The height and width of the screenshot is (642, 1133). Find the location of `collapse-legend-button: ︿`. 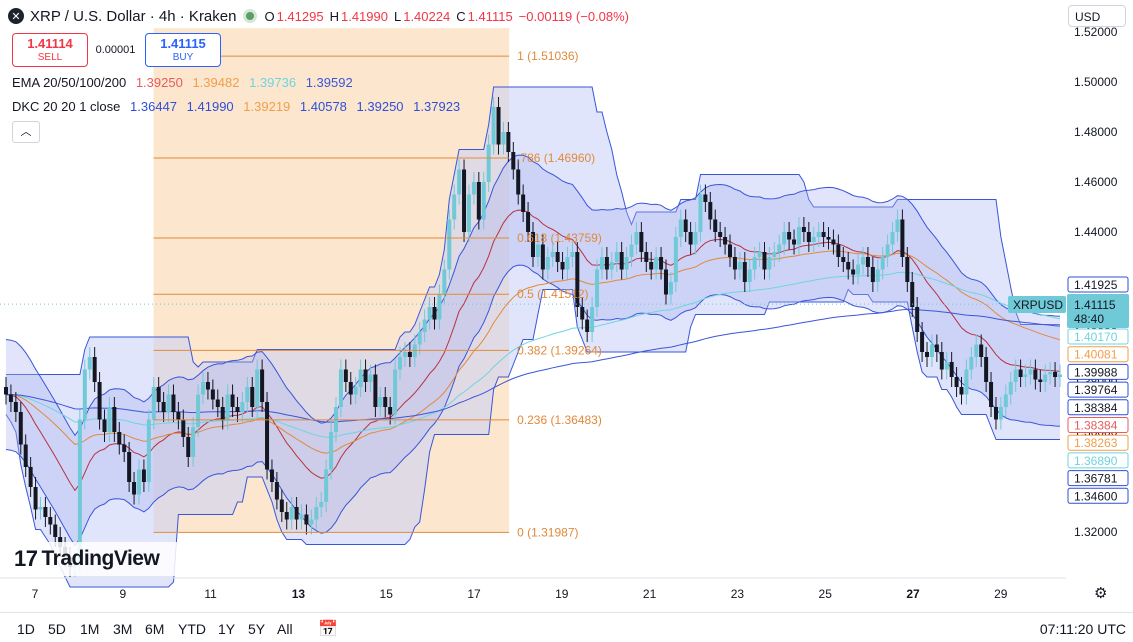

collapse-legend-button: ︿ is located at coordinates (26, 132).